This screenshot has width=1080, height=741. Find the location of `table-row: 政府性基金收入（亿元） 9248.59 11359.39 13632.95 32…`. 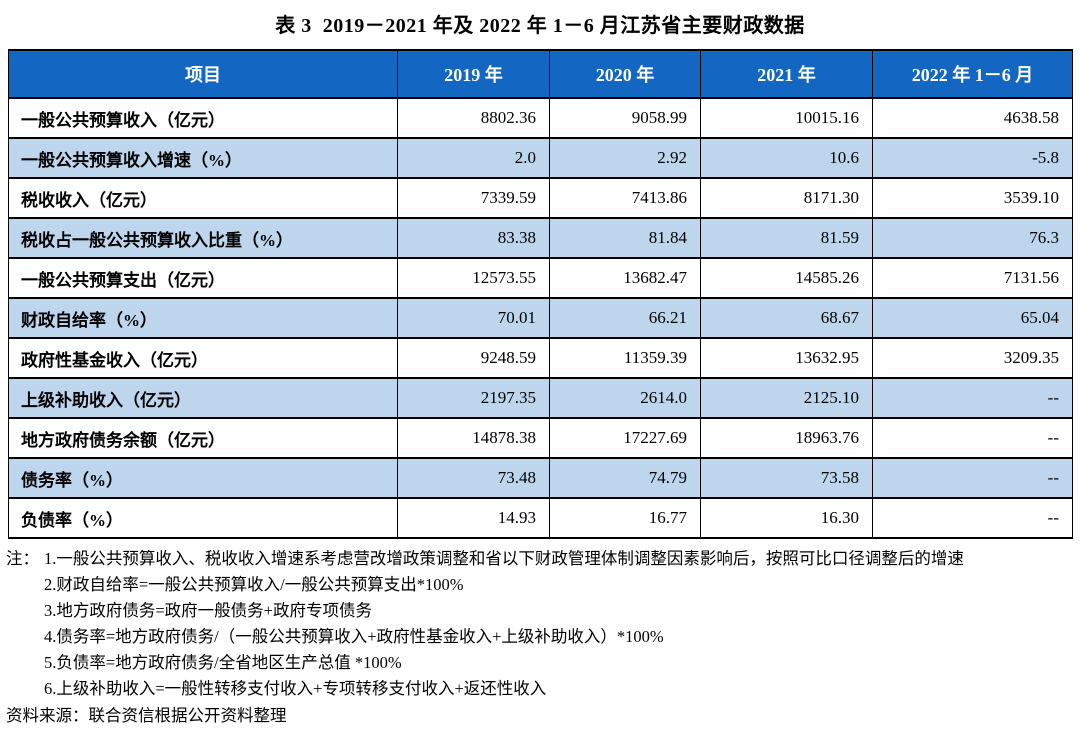

table-row: 政府性基金收入（亿元） 9248.59 11359.39 13632.95 32… is located at coordinates (540, 358).